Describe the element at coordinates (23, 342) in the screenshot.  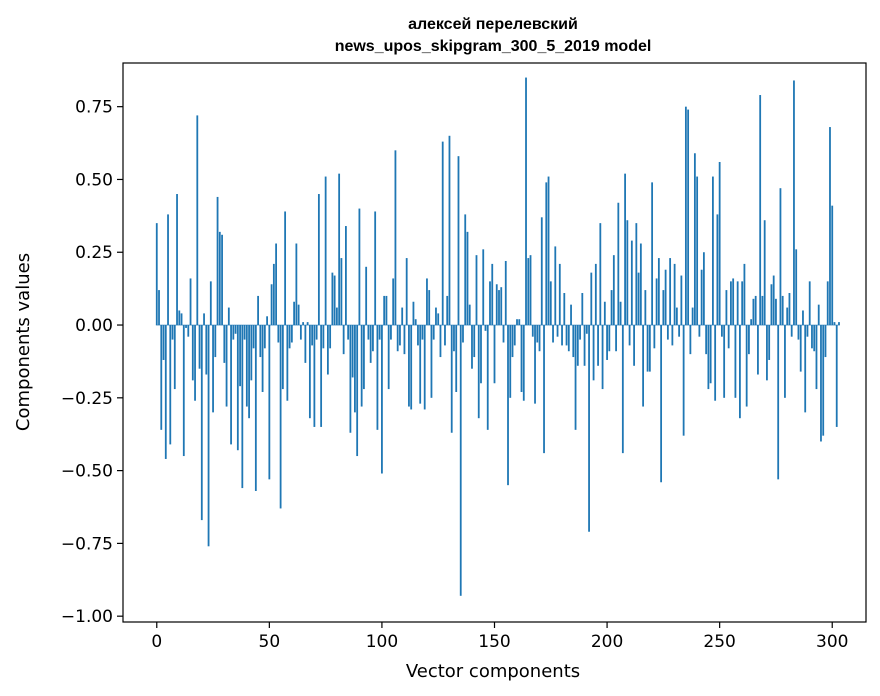
I see `y-axis-label: Components values` at that location.